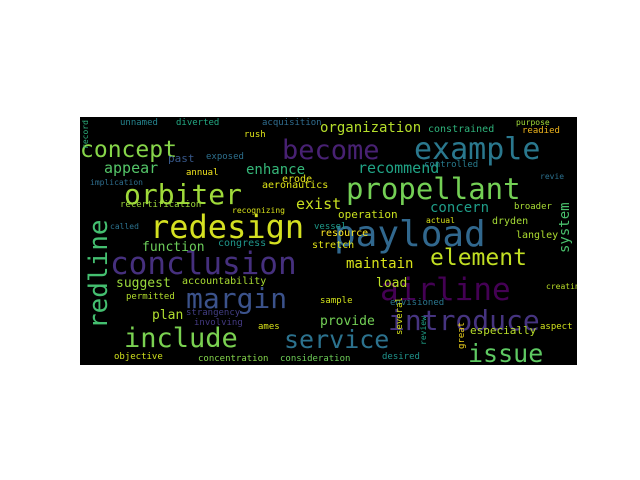 This screenshot has width=640, height=480. I want to click on word: plan, so click(168, 315).